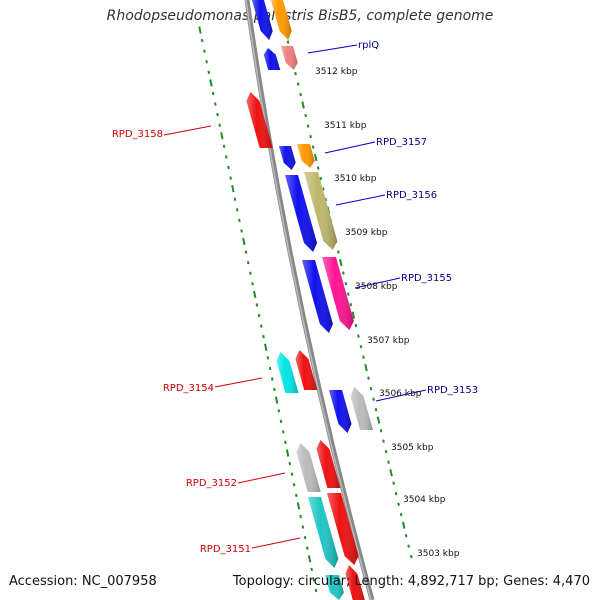  I want to click on connector-rpd3152, so click(261, 478).